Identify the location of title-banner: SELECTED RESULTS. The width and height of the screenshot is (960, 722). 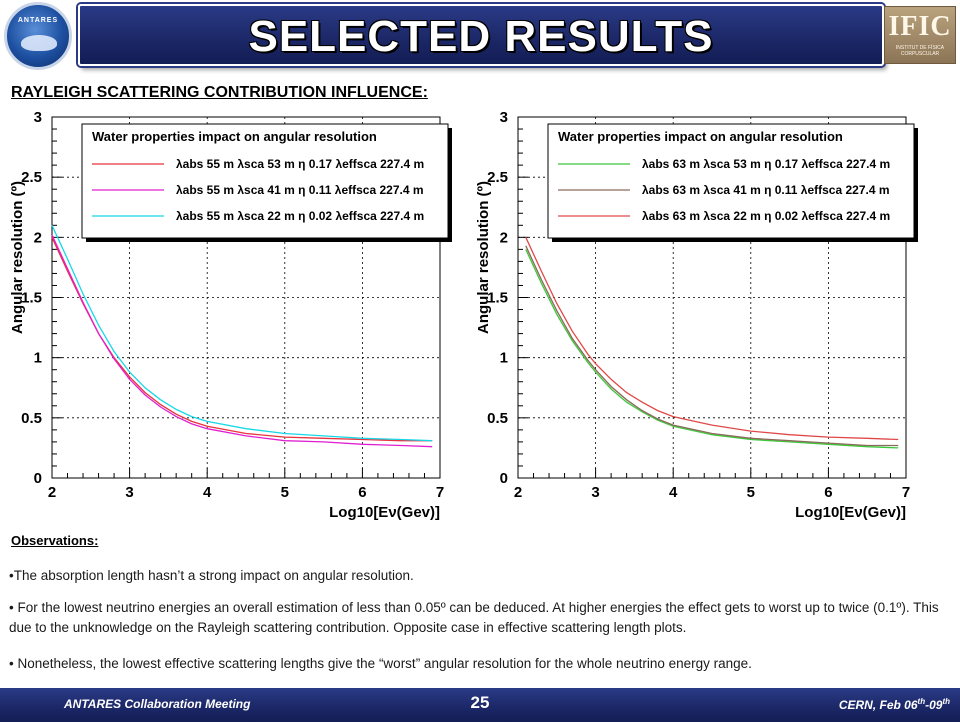
(481, 35).